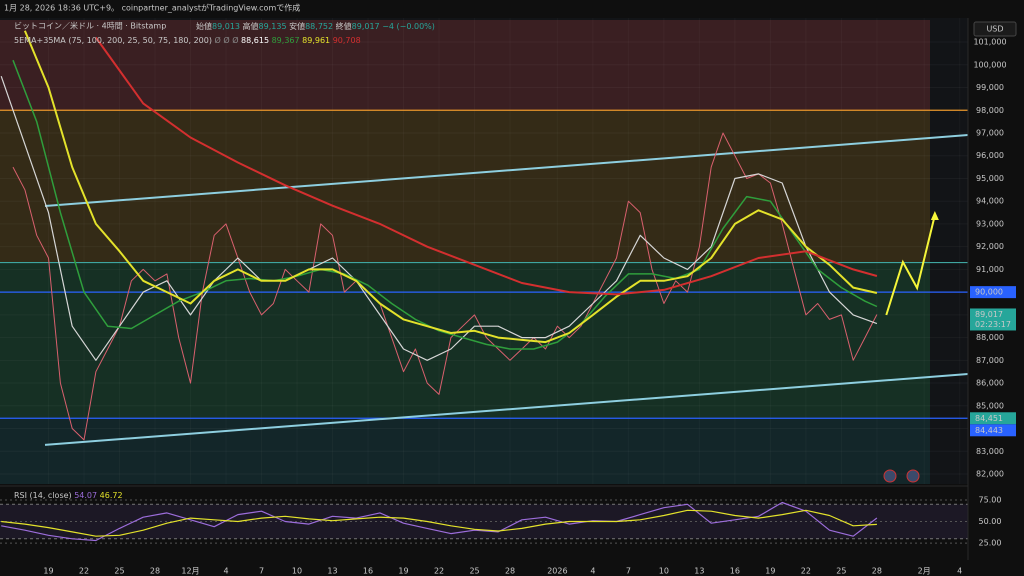  Describe the element at coordinates (111, 495) in the screenshot. I see `rsi-value: 46.72` at that location.